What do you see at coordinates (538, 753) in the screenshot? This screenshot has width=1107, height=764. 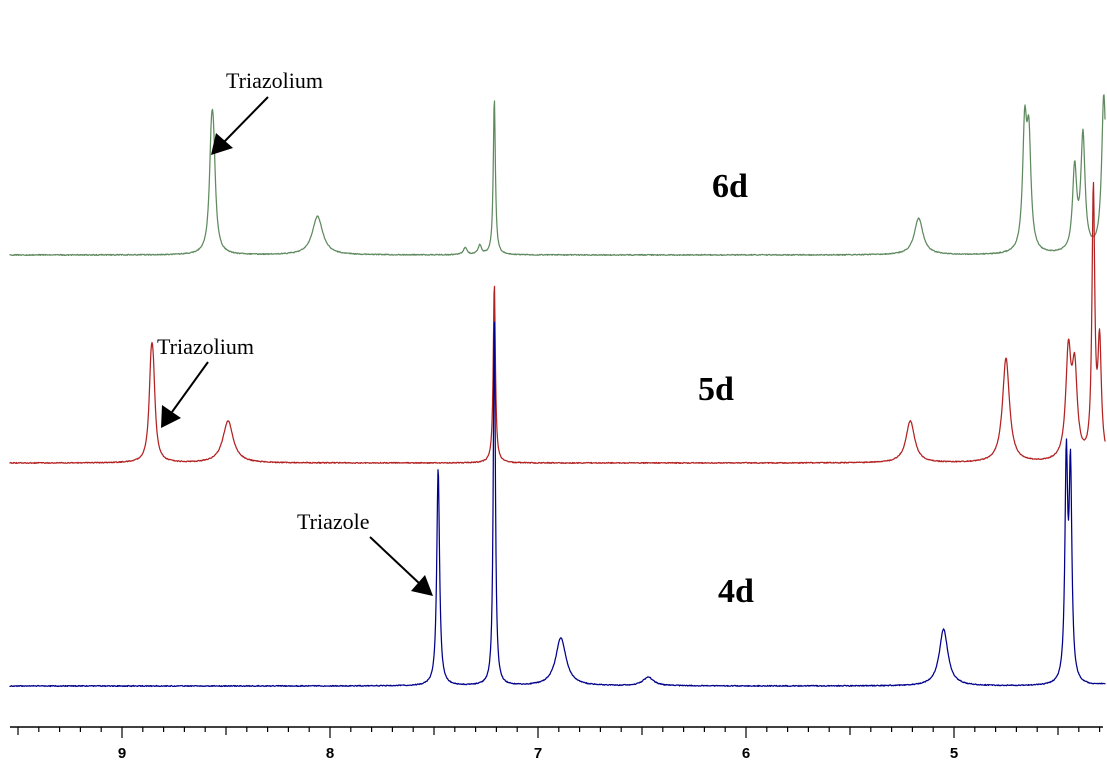 I see `x-tick-label: 7` at bounding box center [538, 753].